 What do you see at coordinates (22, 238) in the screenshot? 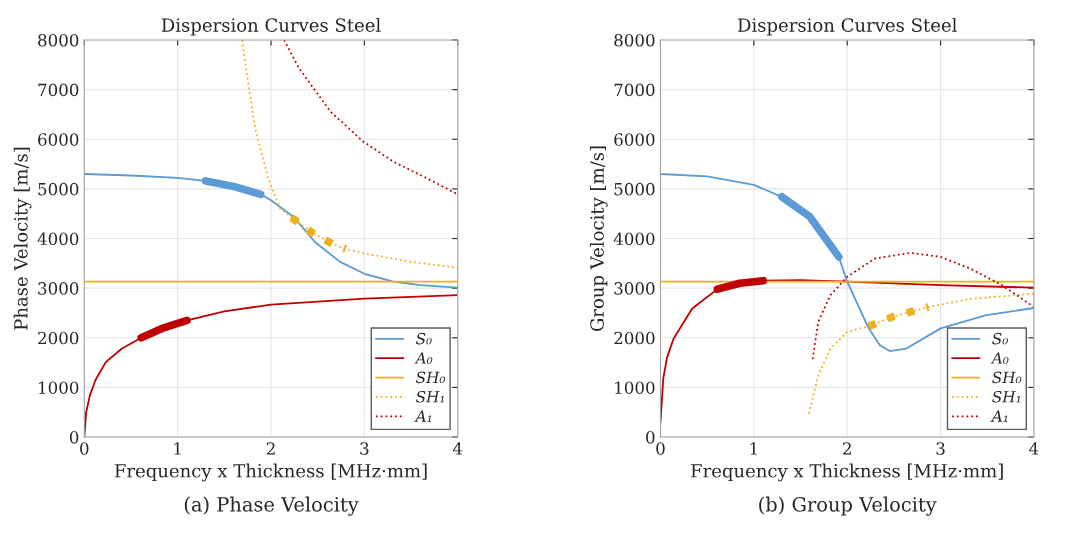
I see `y-axis-title: Phase Velocity [m/s]` at bounding box center [22, 238].